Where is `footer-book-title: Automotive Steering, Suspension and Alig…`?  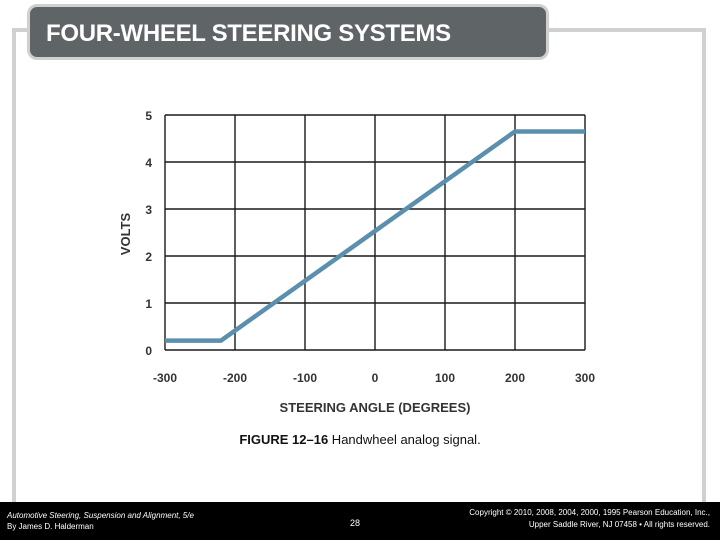 footer-book-title: Automotive Steering, Suspension and Alig… is located at coordinates (100, 515).